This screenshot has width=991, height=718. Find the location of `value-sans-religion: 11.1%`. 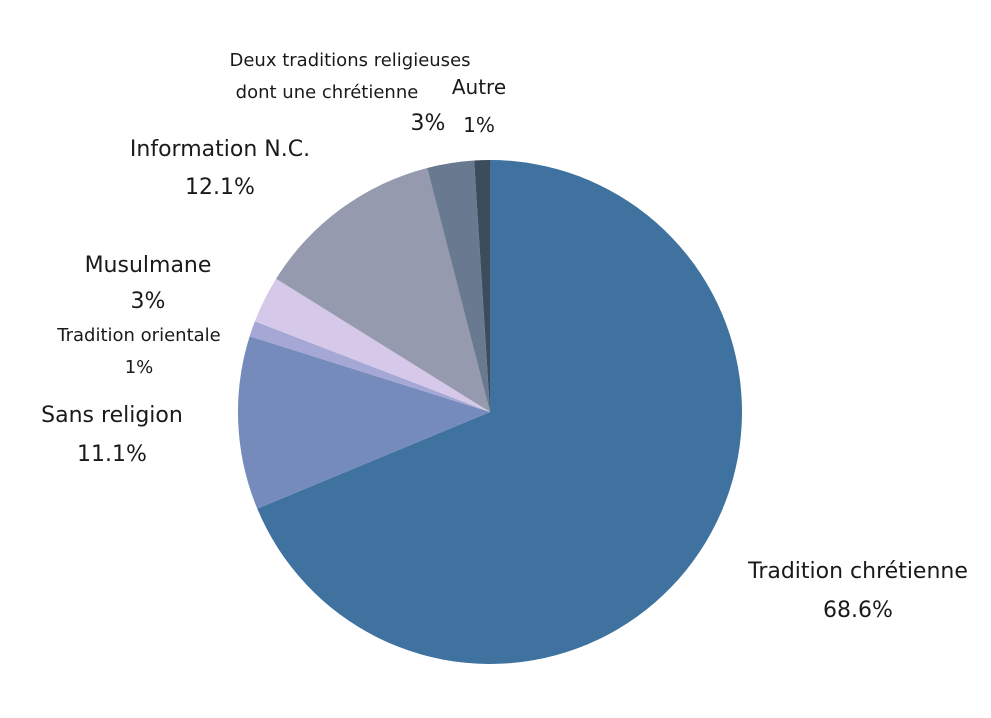

value-sans-religion: 11.1% is located at coordinates (112, 454).